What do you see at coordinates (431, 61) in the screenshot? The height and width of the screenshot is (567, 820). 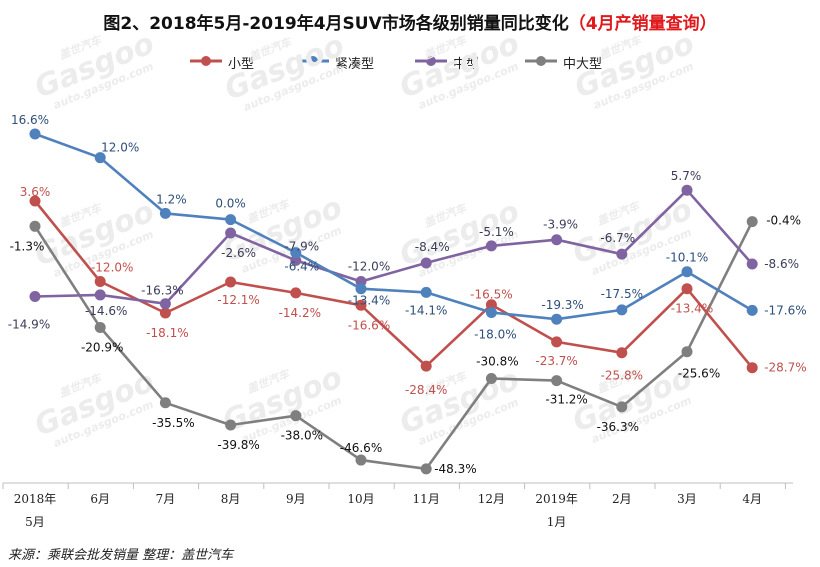 I see `legend-marker-midsize` at bounding box center [431, 61].